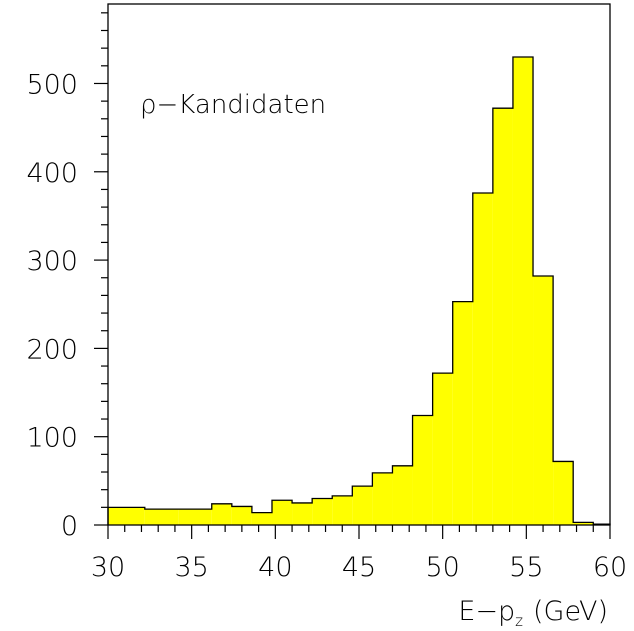  I want to click on y-axis-tick-labels: 0 100 200 300 400 500, so click(52, 305).